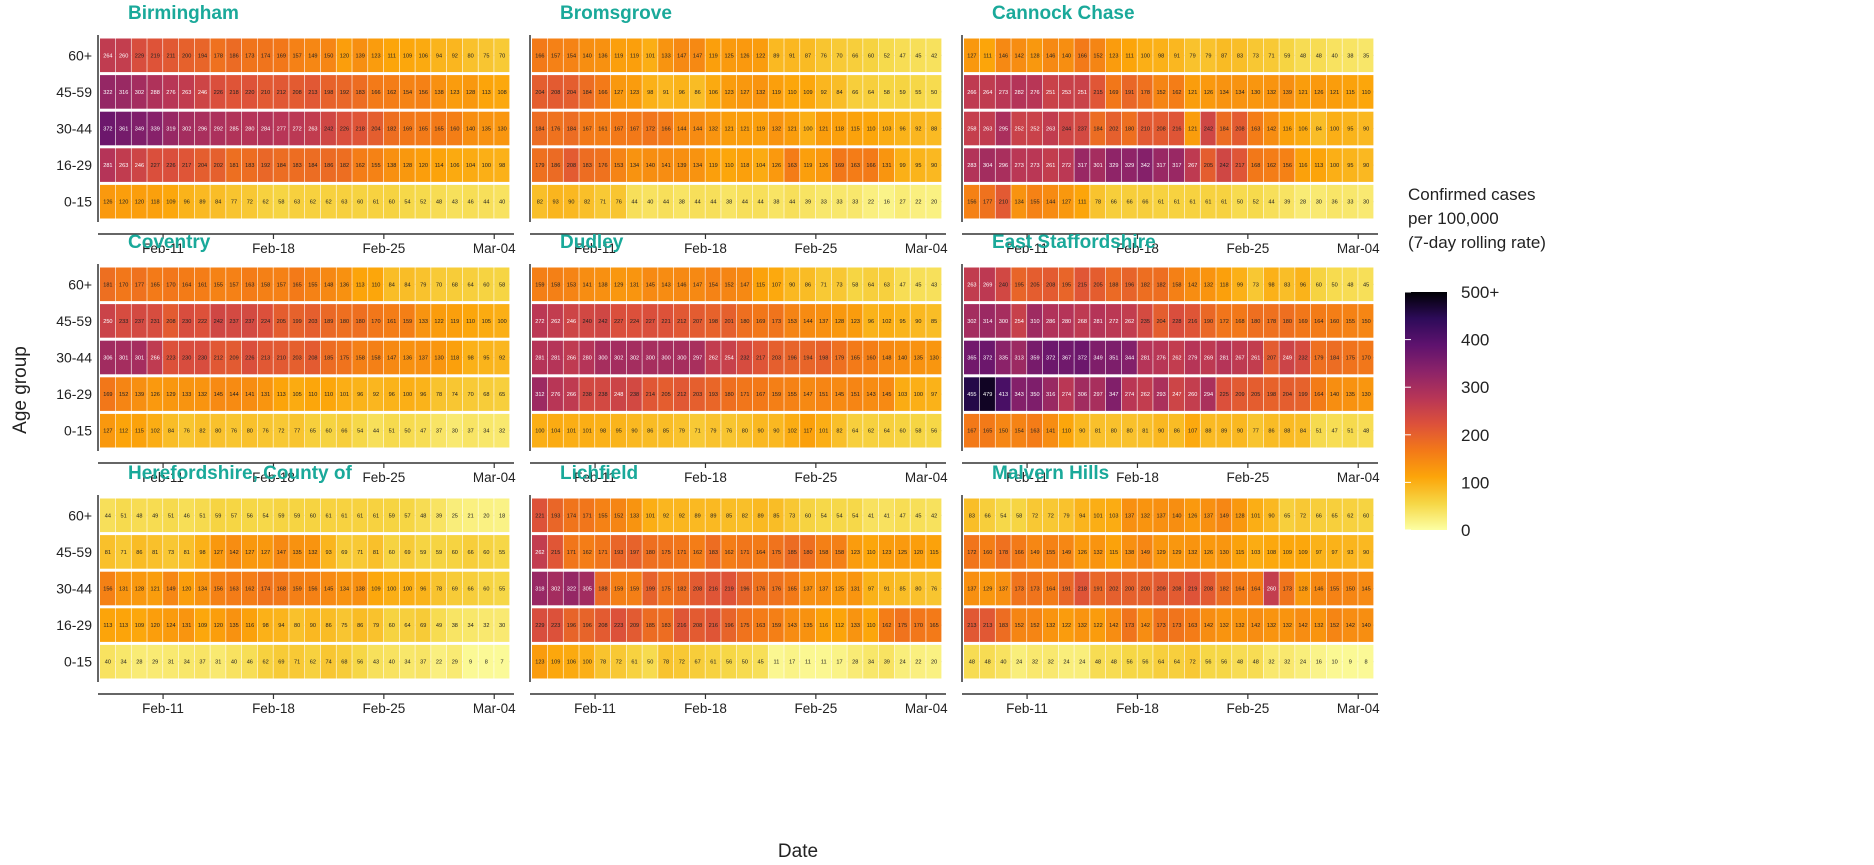  What do you see at coordinates (1240, 56) in the screenshot?
I see `cell-value-label: 83` at bounding box center [1240, 56].